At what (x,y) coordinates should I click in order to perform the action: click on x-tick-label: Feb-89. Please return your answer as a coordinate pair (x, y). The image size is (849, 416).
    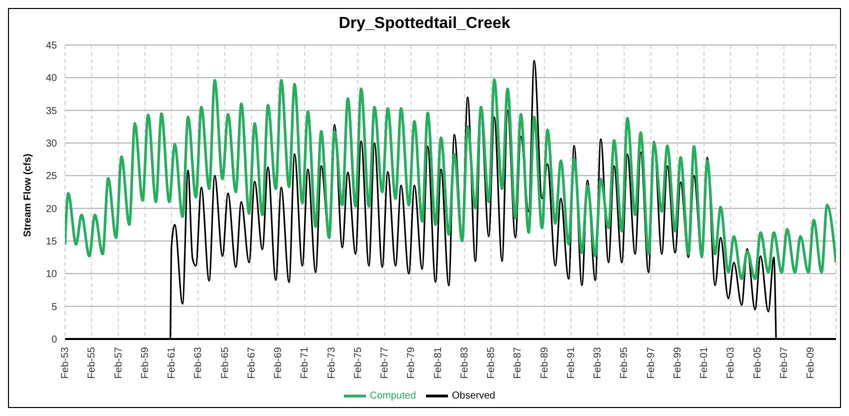
    Looking at the image, I should click on (544, 362).